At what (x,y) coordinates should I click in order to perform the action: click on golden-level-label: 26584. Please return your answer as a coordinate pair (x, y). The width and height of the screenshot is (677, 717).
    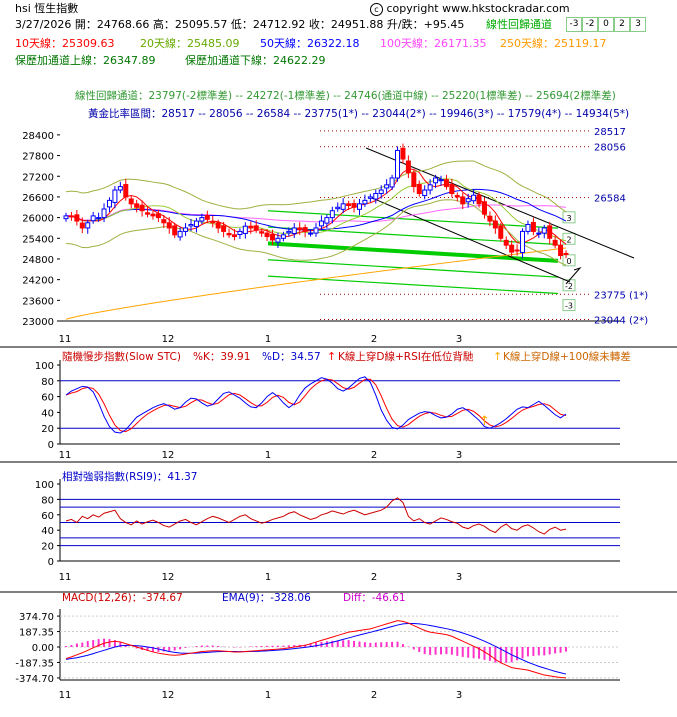
    Looking at the image, I should click on (610, 198).